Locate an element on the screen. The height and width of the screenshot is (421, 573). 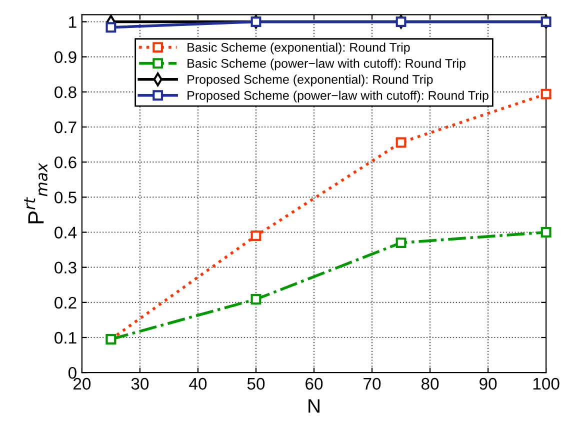
y-tick-label: 0.6 is located at coordinates (65, 162).